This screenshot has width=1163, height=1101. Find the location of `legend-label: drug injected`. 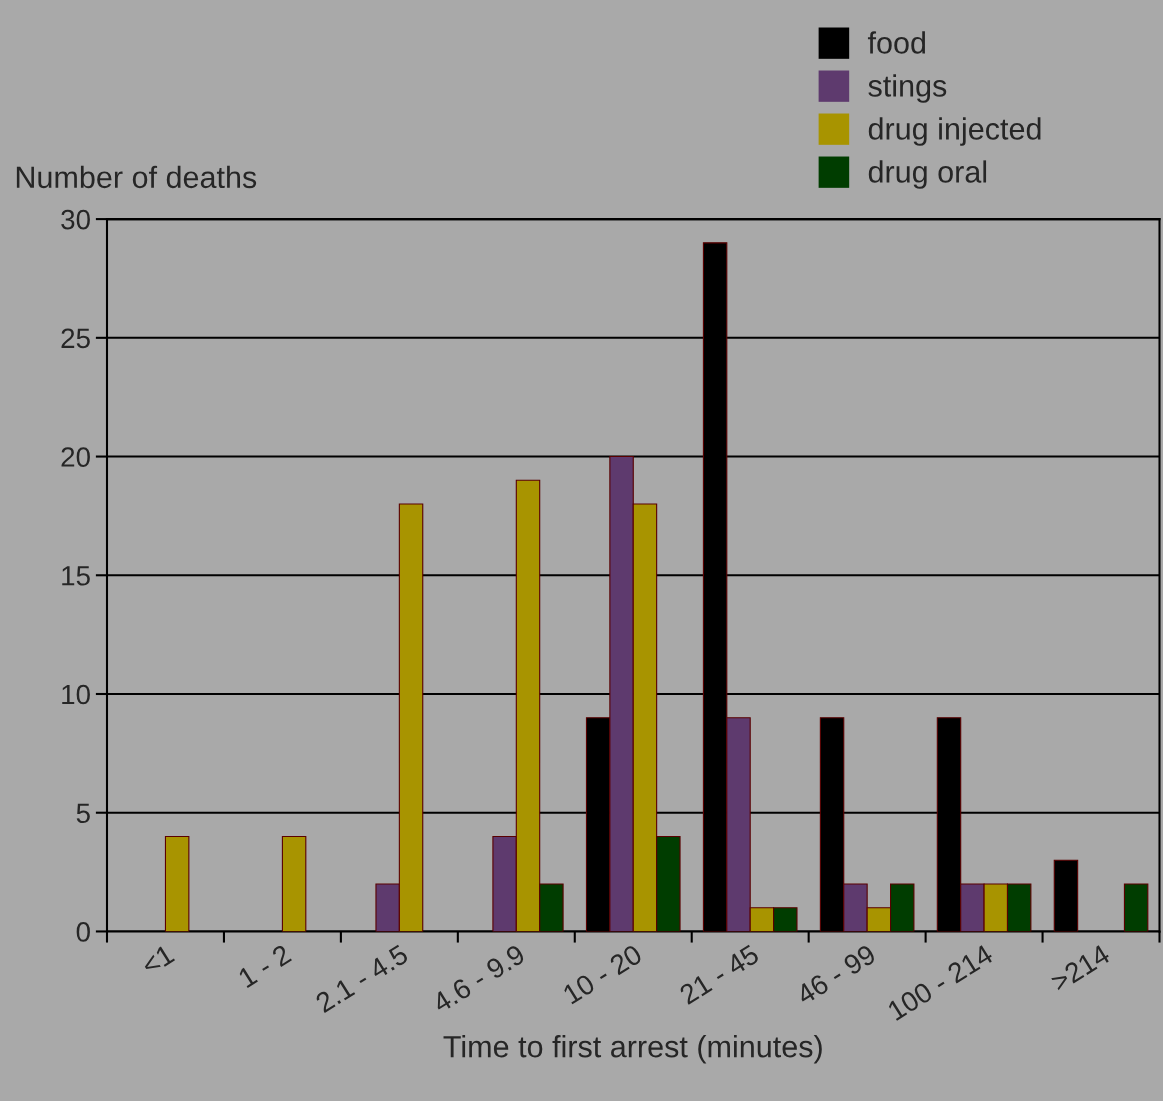

legend-label: drug injected is located at coordinates (954, 131).